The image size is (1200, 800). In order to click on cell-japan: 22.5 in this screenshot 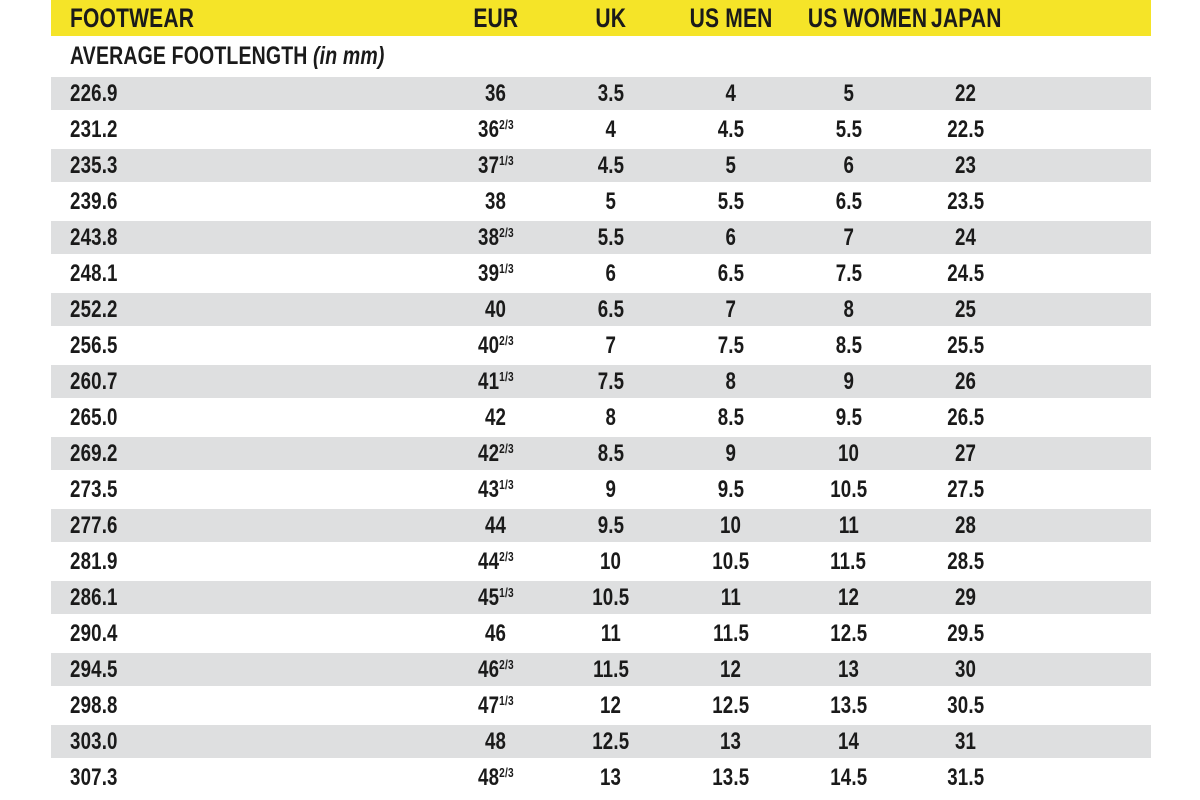, I will do `click(966, 131)`.